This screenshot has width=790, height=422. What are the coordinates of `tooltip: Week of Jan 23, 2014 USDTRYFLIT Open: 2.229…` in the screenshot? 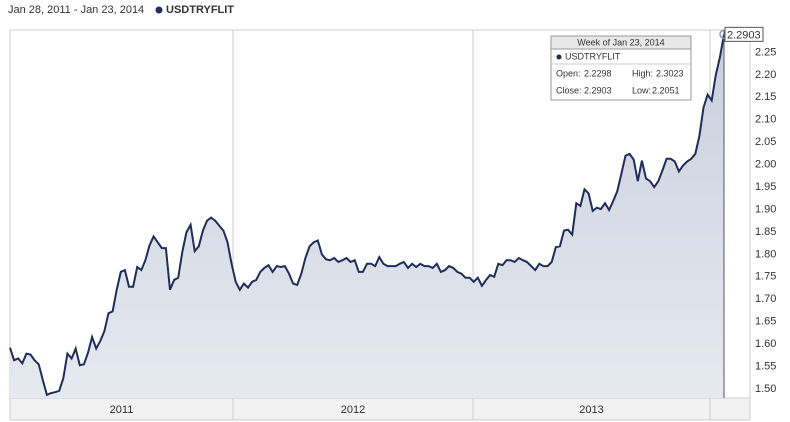 It's located at (621, 68).